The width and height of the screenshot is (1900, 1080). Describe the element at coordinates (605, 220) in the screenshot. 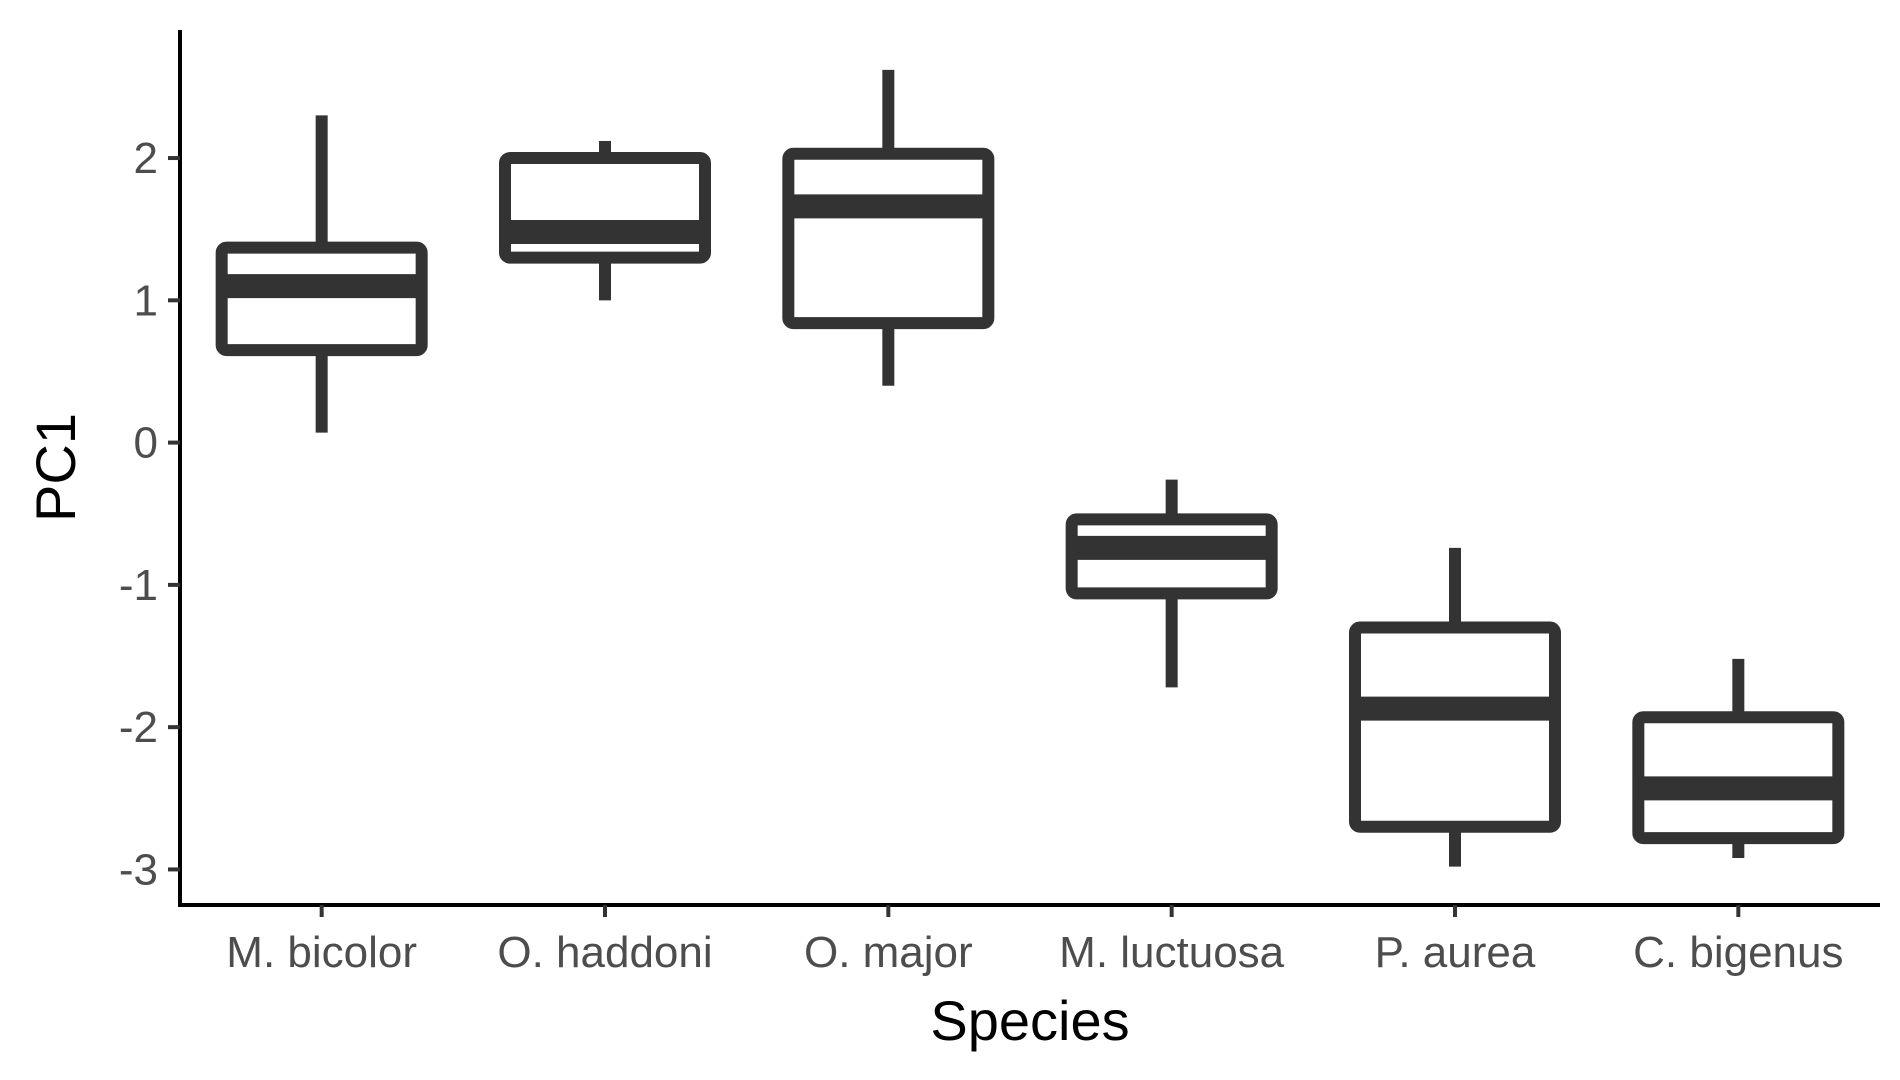

I see `box-o-haddoni` at that location.